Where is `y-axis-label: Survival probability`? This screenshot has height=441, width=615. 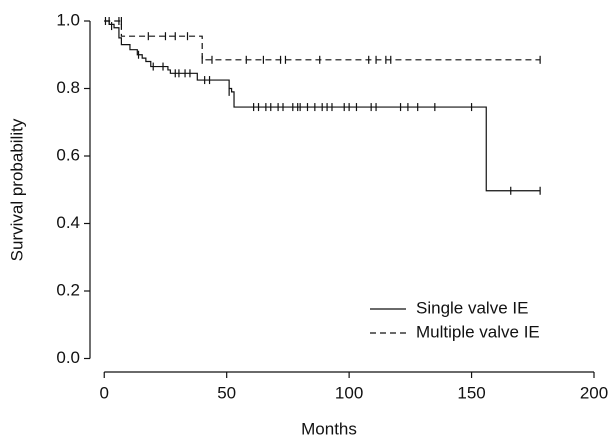
y-axis-label: Survival probability is located at coordinates (16, 189).